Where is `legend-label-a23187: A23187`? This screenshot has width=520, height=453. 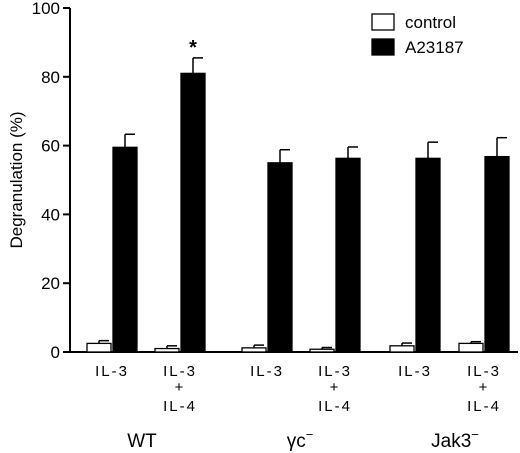 legend-label-a23187: A23187 is located at coordinates (434, 47).